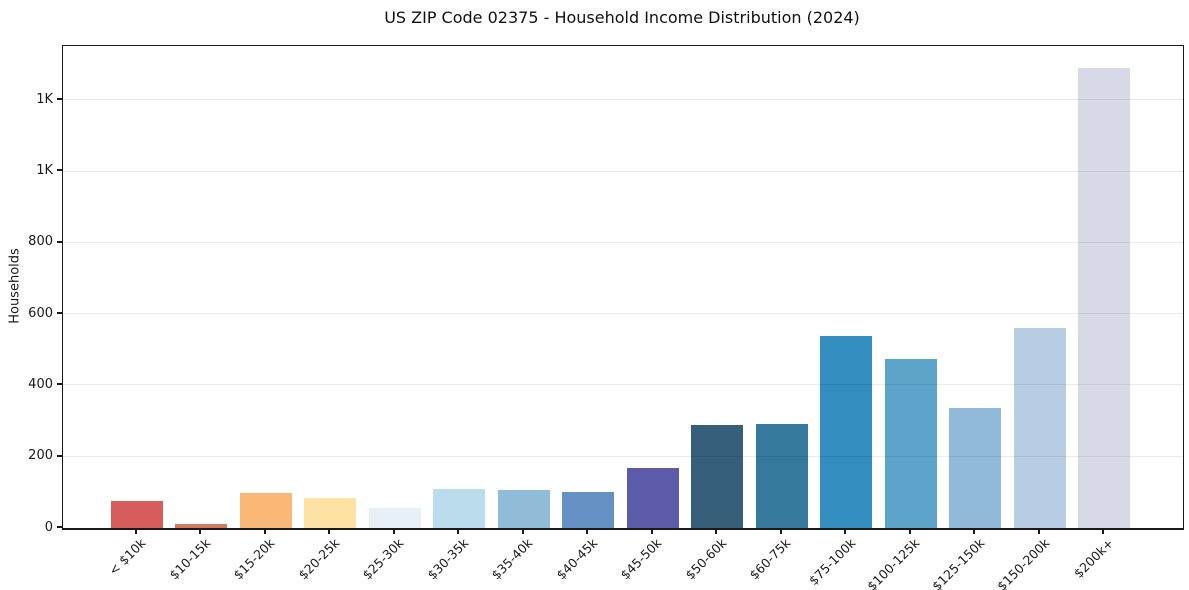 The width and height of the screenshot is (1189, 590). What do you see at coordinates (781, 476) in the screenshot?
I see `bar-60-75k` at bounding box center [781, 476].